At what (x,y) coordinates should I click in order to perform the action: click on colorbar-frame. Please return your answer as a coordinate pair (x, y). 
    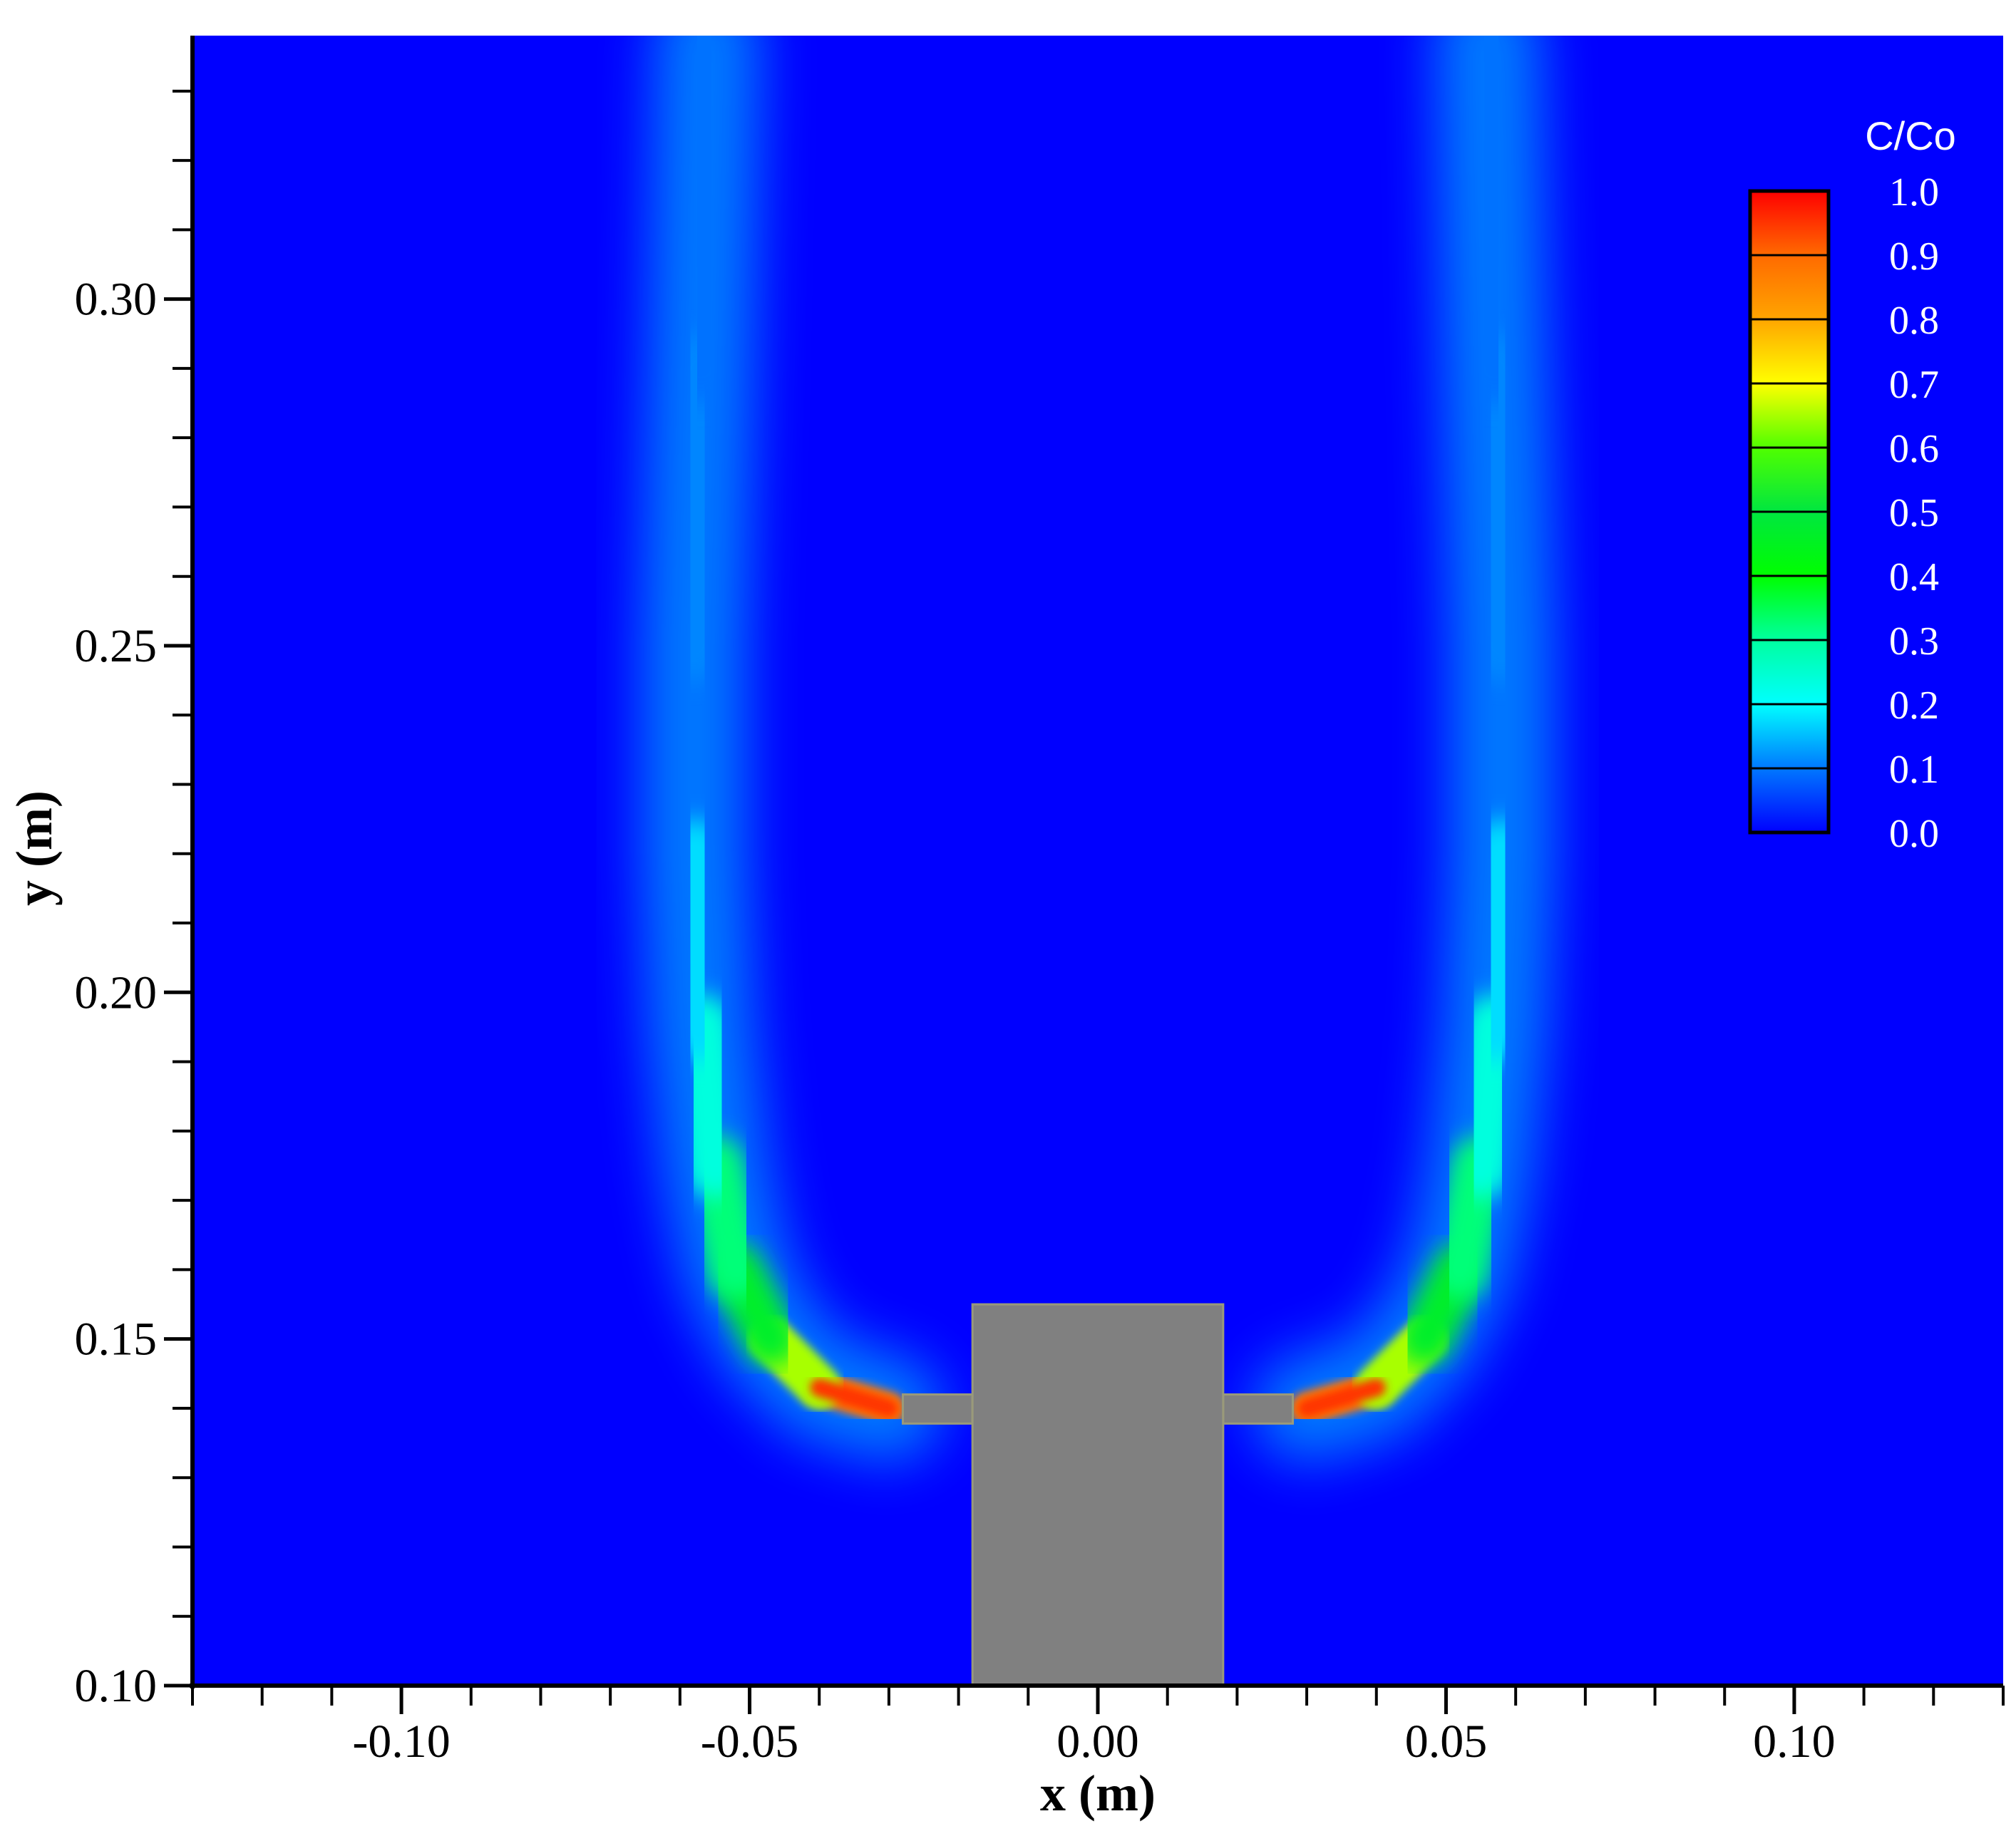
    Looking at the image, I should click on (1789, 512).